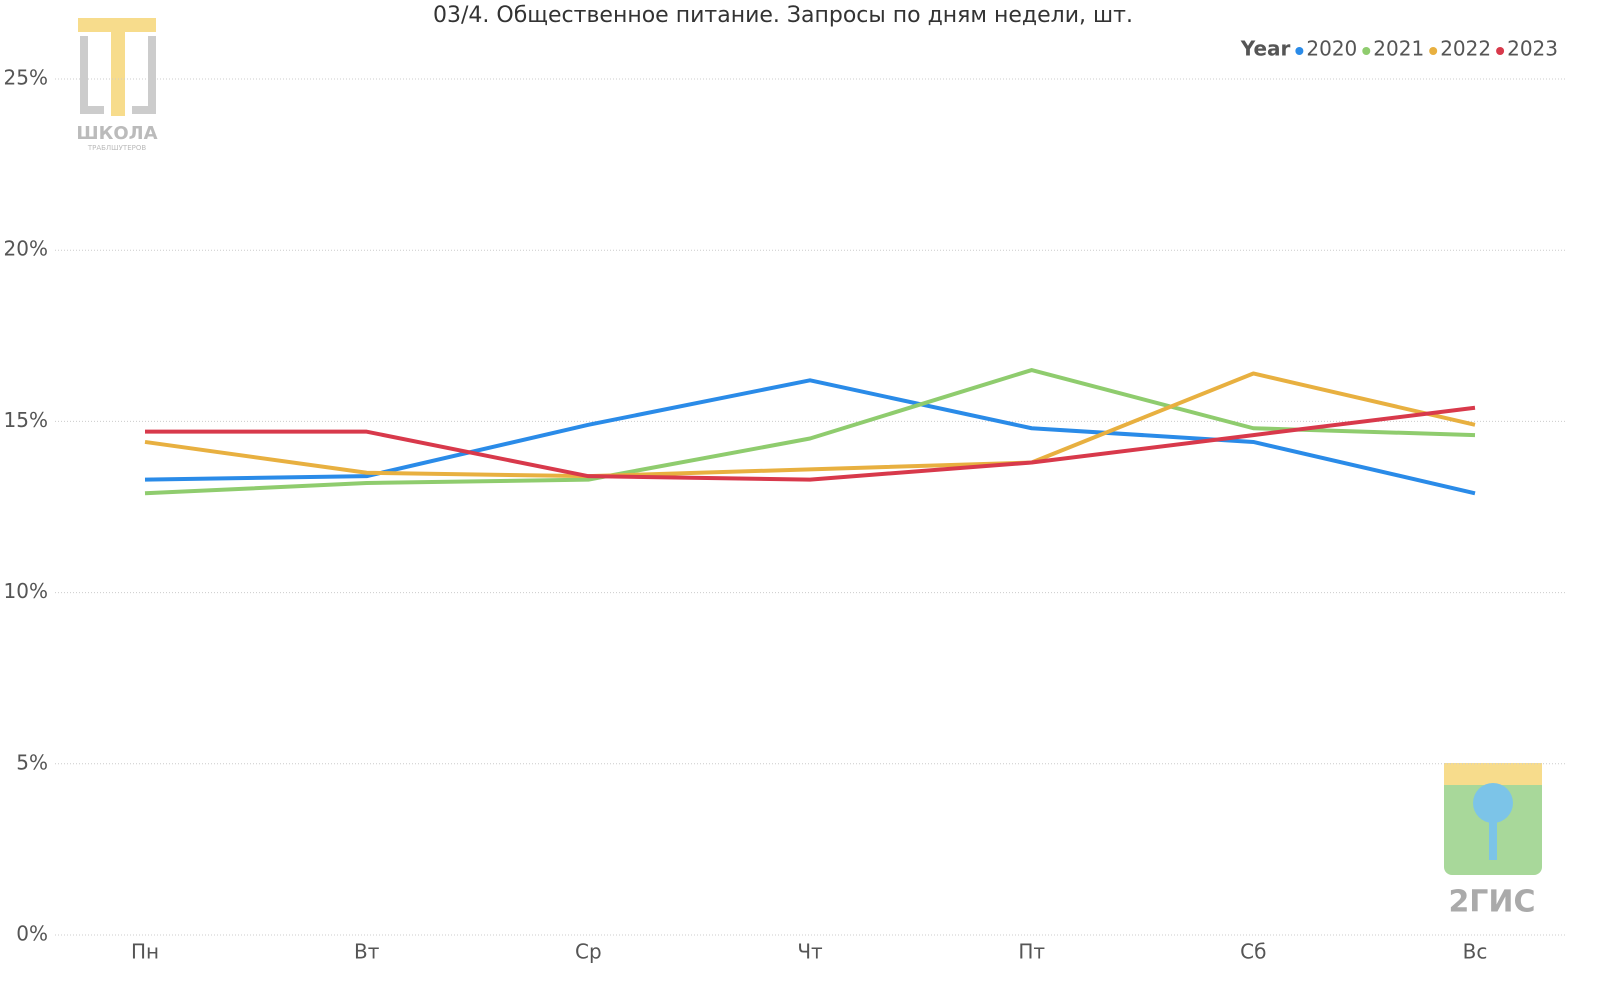 The width and height of the screenshot is (1600, 995). What do you see at coordinates (1253, 952) in the screenshot?
I see `x-tick-label: Сб` at bounding box center [1253, 952].